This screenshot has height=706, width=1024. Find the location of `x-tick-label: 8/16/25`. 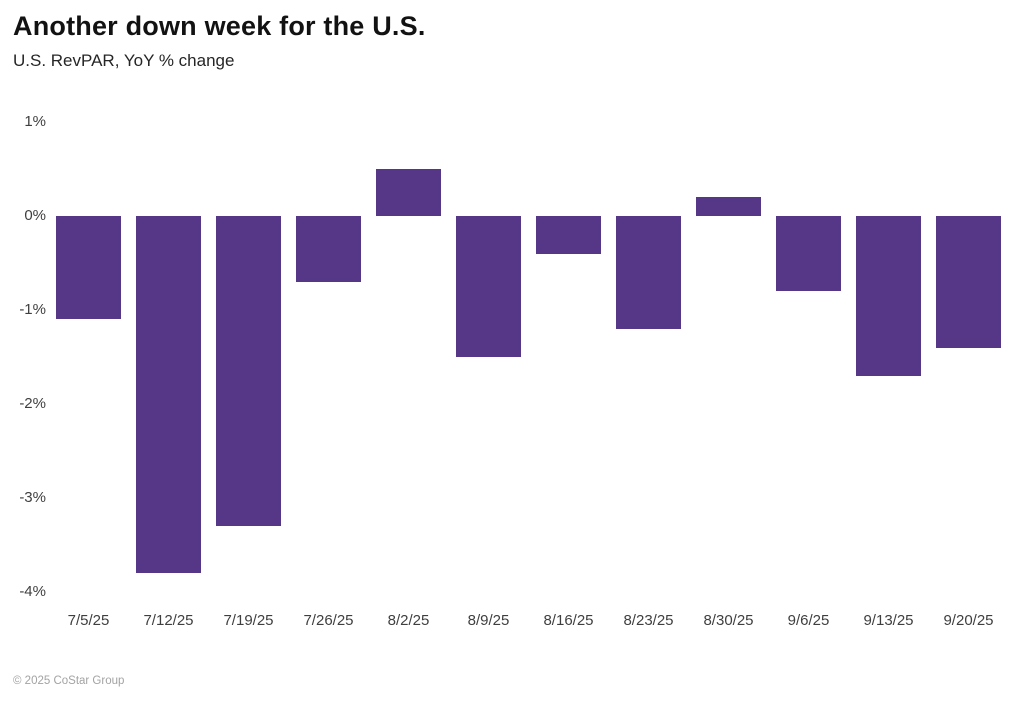

x-tick-label: 8/16/25 is located at coordinates (568, 620).